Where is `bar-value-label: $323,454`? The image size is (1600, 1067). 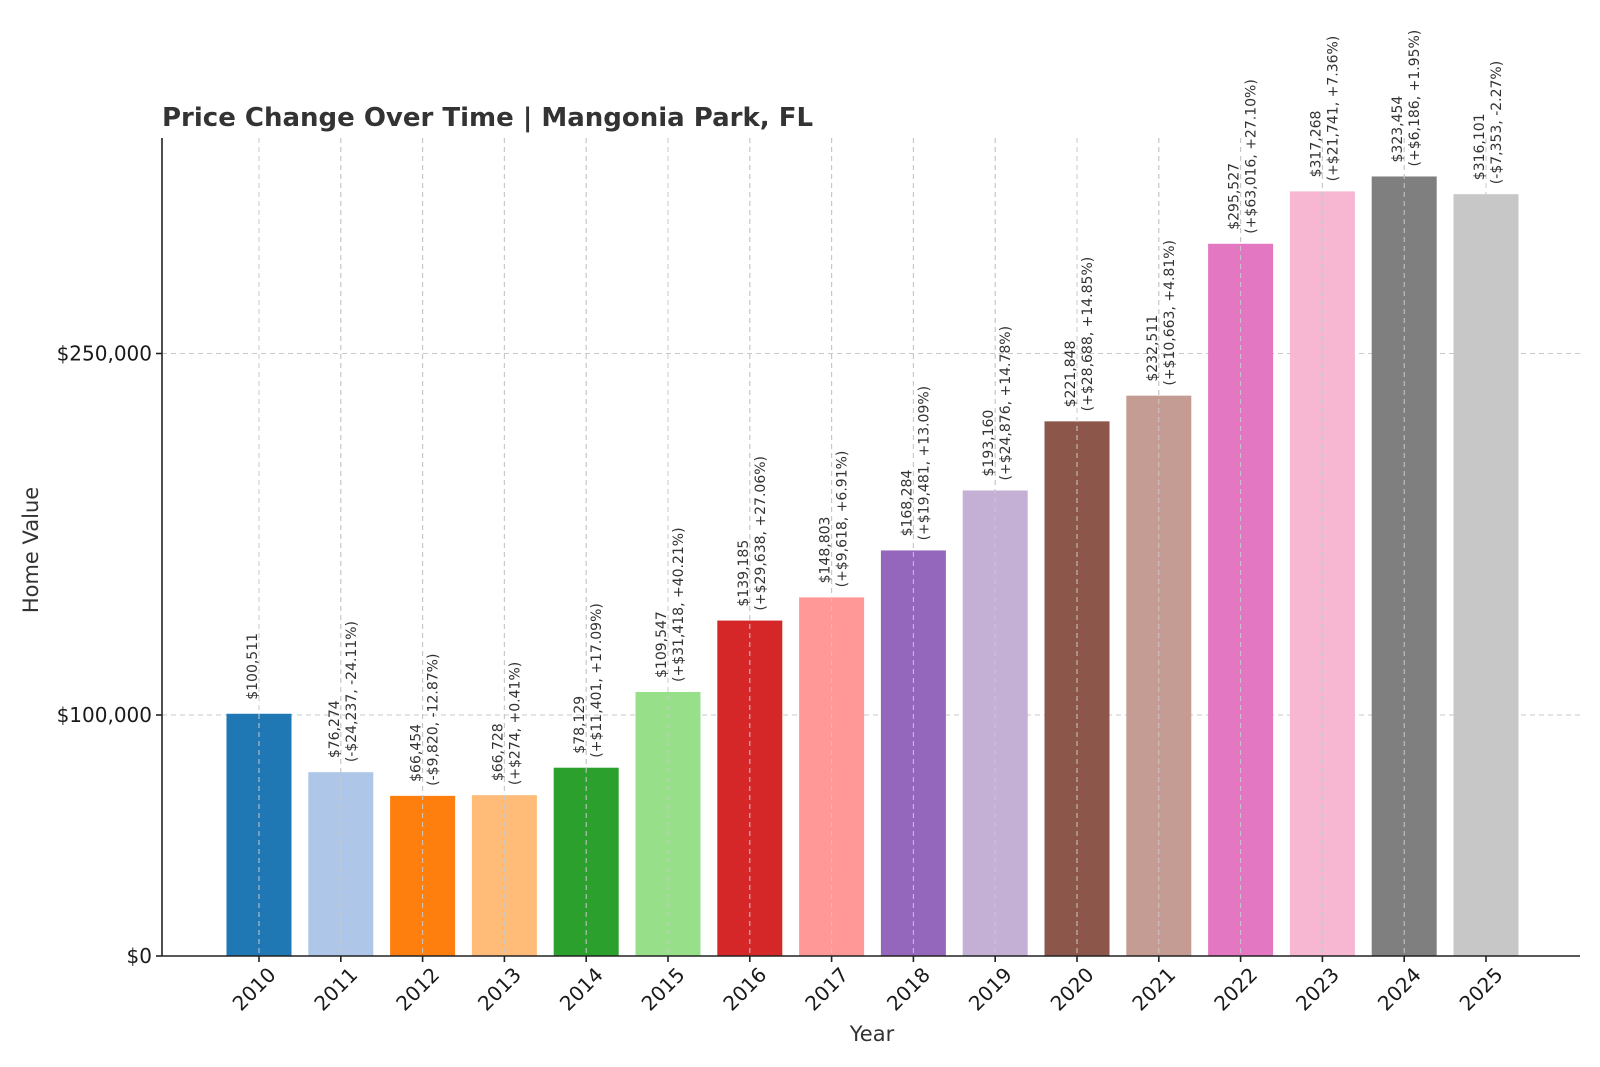 bar-value-label: $323,454 is located at coordinates (1398, 129).